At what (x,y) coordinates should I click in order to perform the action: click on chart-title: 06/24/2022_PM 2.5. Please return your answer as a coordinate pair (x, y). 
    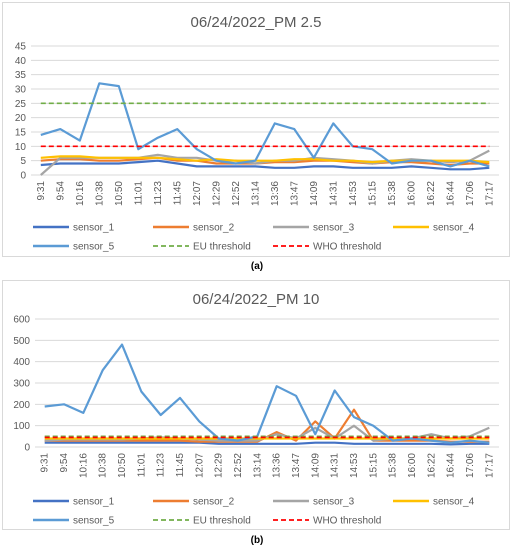
    Looking at the image, I should click on (256, 22).